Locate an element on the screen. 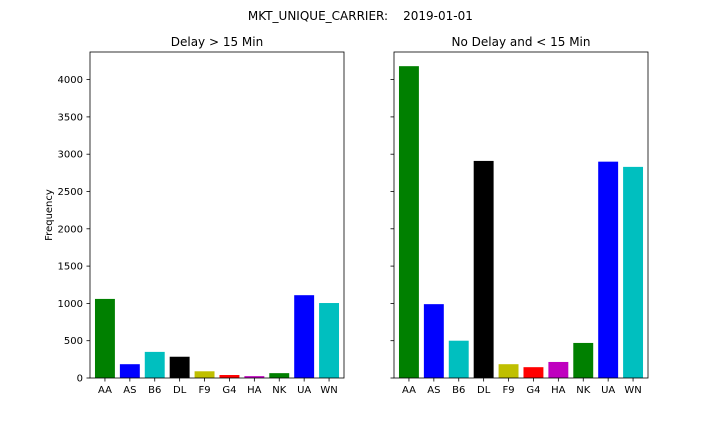 This screenshot has width=720, height=432. right-x-tick-label: WN is located at coordinates (632, 390).